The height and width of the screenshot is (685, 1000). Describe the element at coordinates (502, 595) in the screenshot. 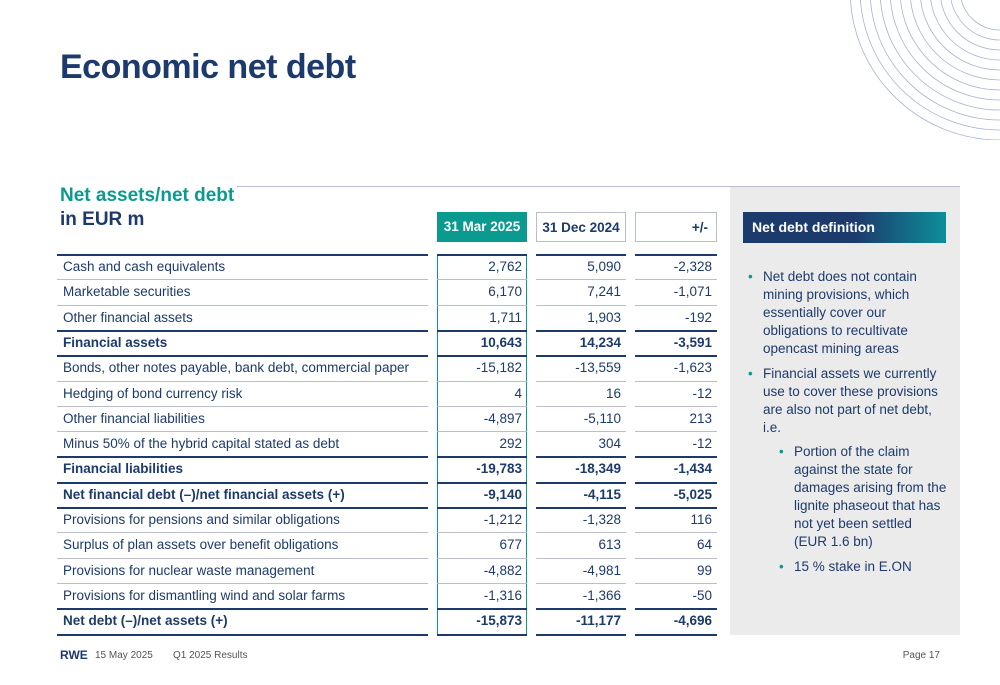

I see `cell-value: -1,316` at that location.